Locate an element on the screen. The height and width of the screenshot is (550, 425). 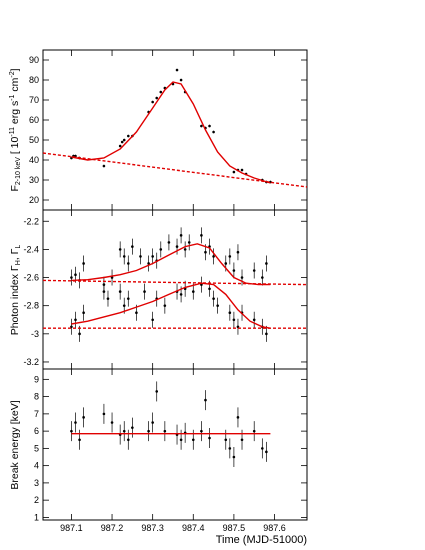
photon-index-ytick-label: -3 is located at coordinates (35, 334).